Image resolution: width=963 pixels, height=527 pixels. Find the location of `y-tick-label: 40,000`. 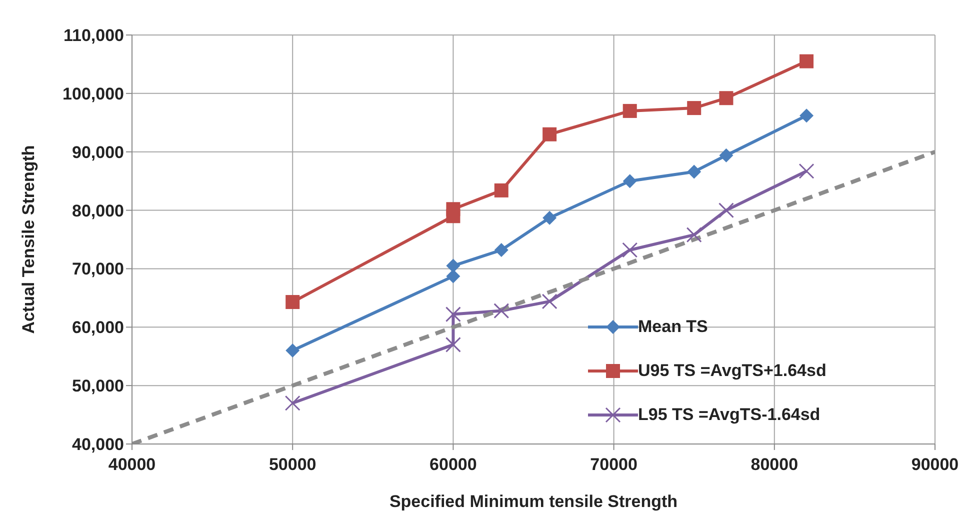

y-tick-label: 40,000 is located at coordinates (98, 444).